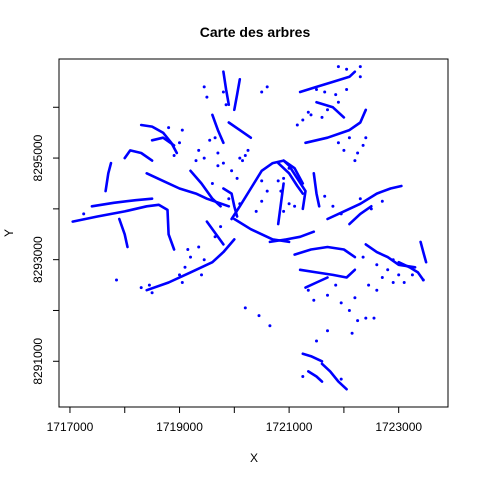 Image resolution: width=480 pixels, height=480 pixels. I want to click on y-axis: 8291000 8293000 8295000, so click(45, 245).